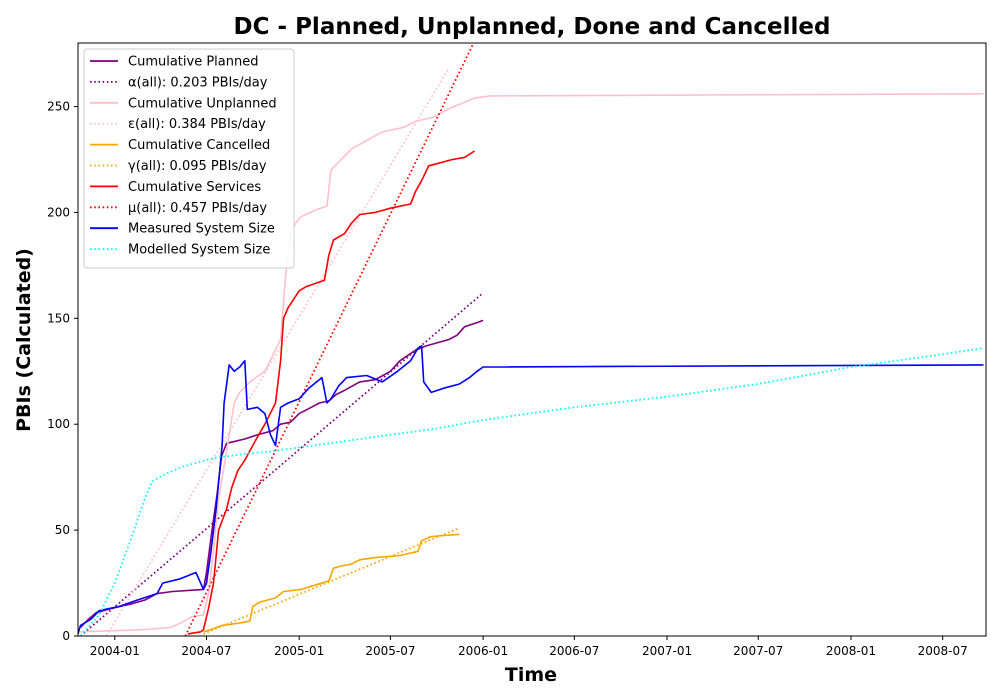 The image size is (1000, 700). I want to click on legend-label: γ(all): 0.095 PBIs/day, so click(197, 166).